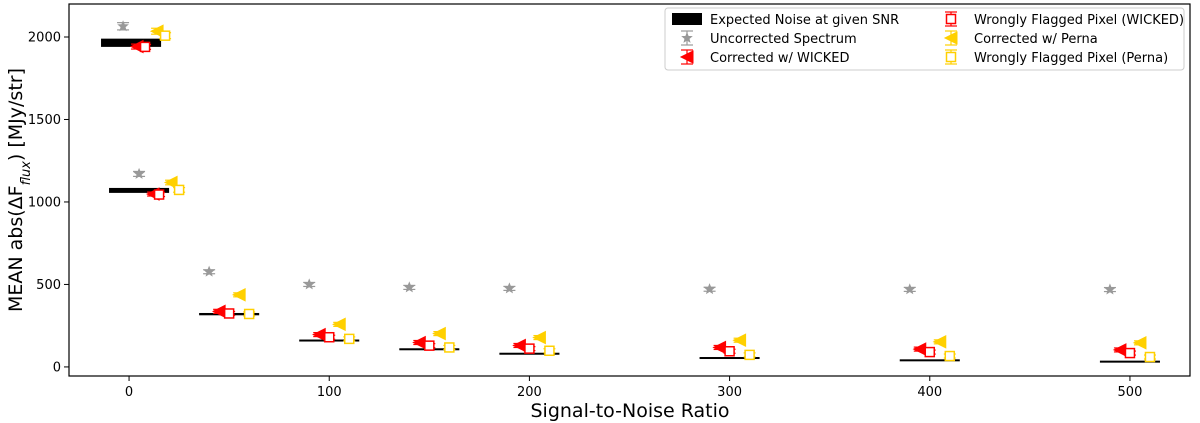 The width and height of the screenshot is (1200, 423). What do you see at coordinates (329, 392) in the screenshot?
I see `x-tick-label: 100` at bounding box center [329, 392].